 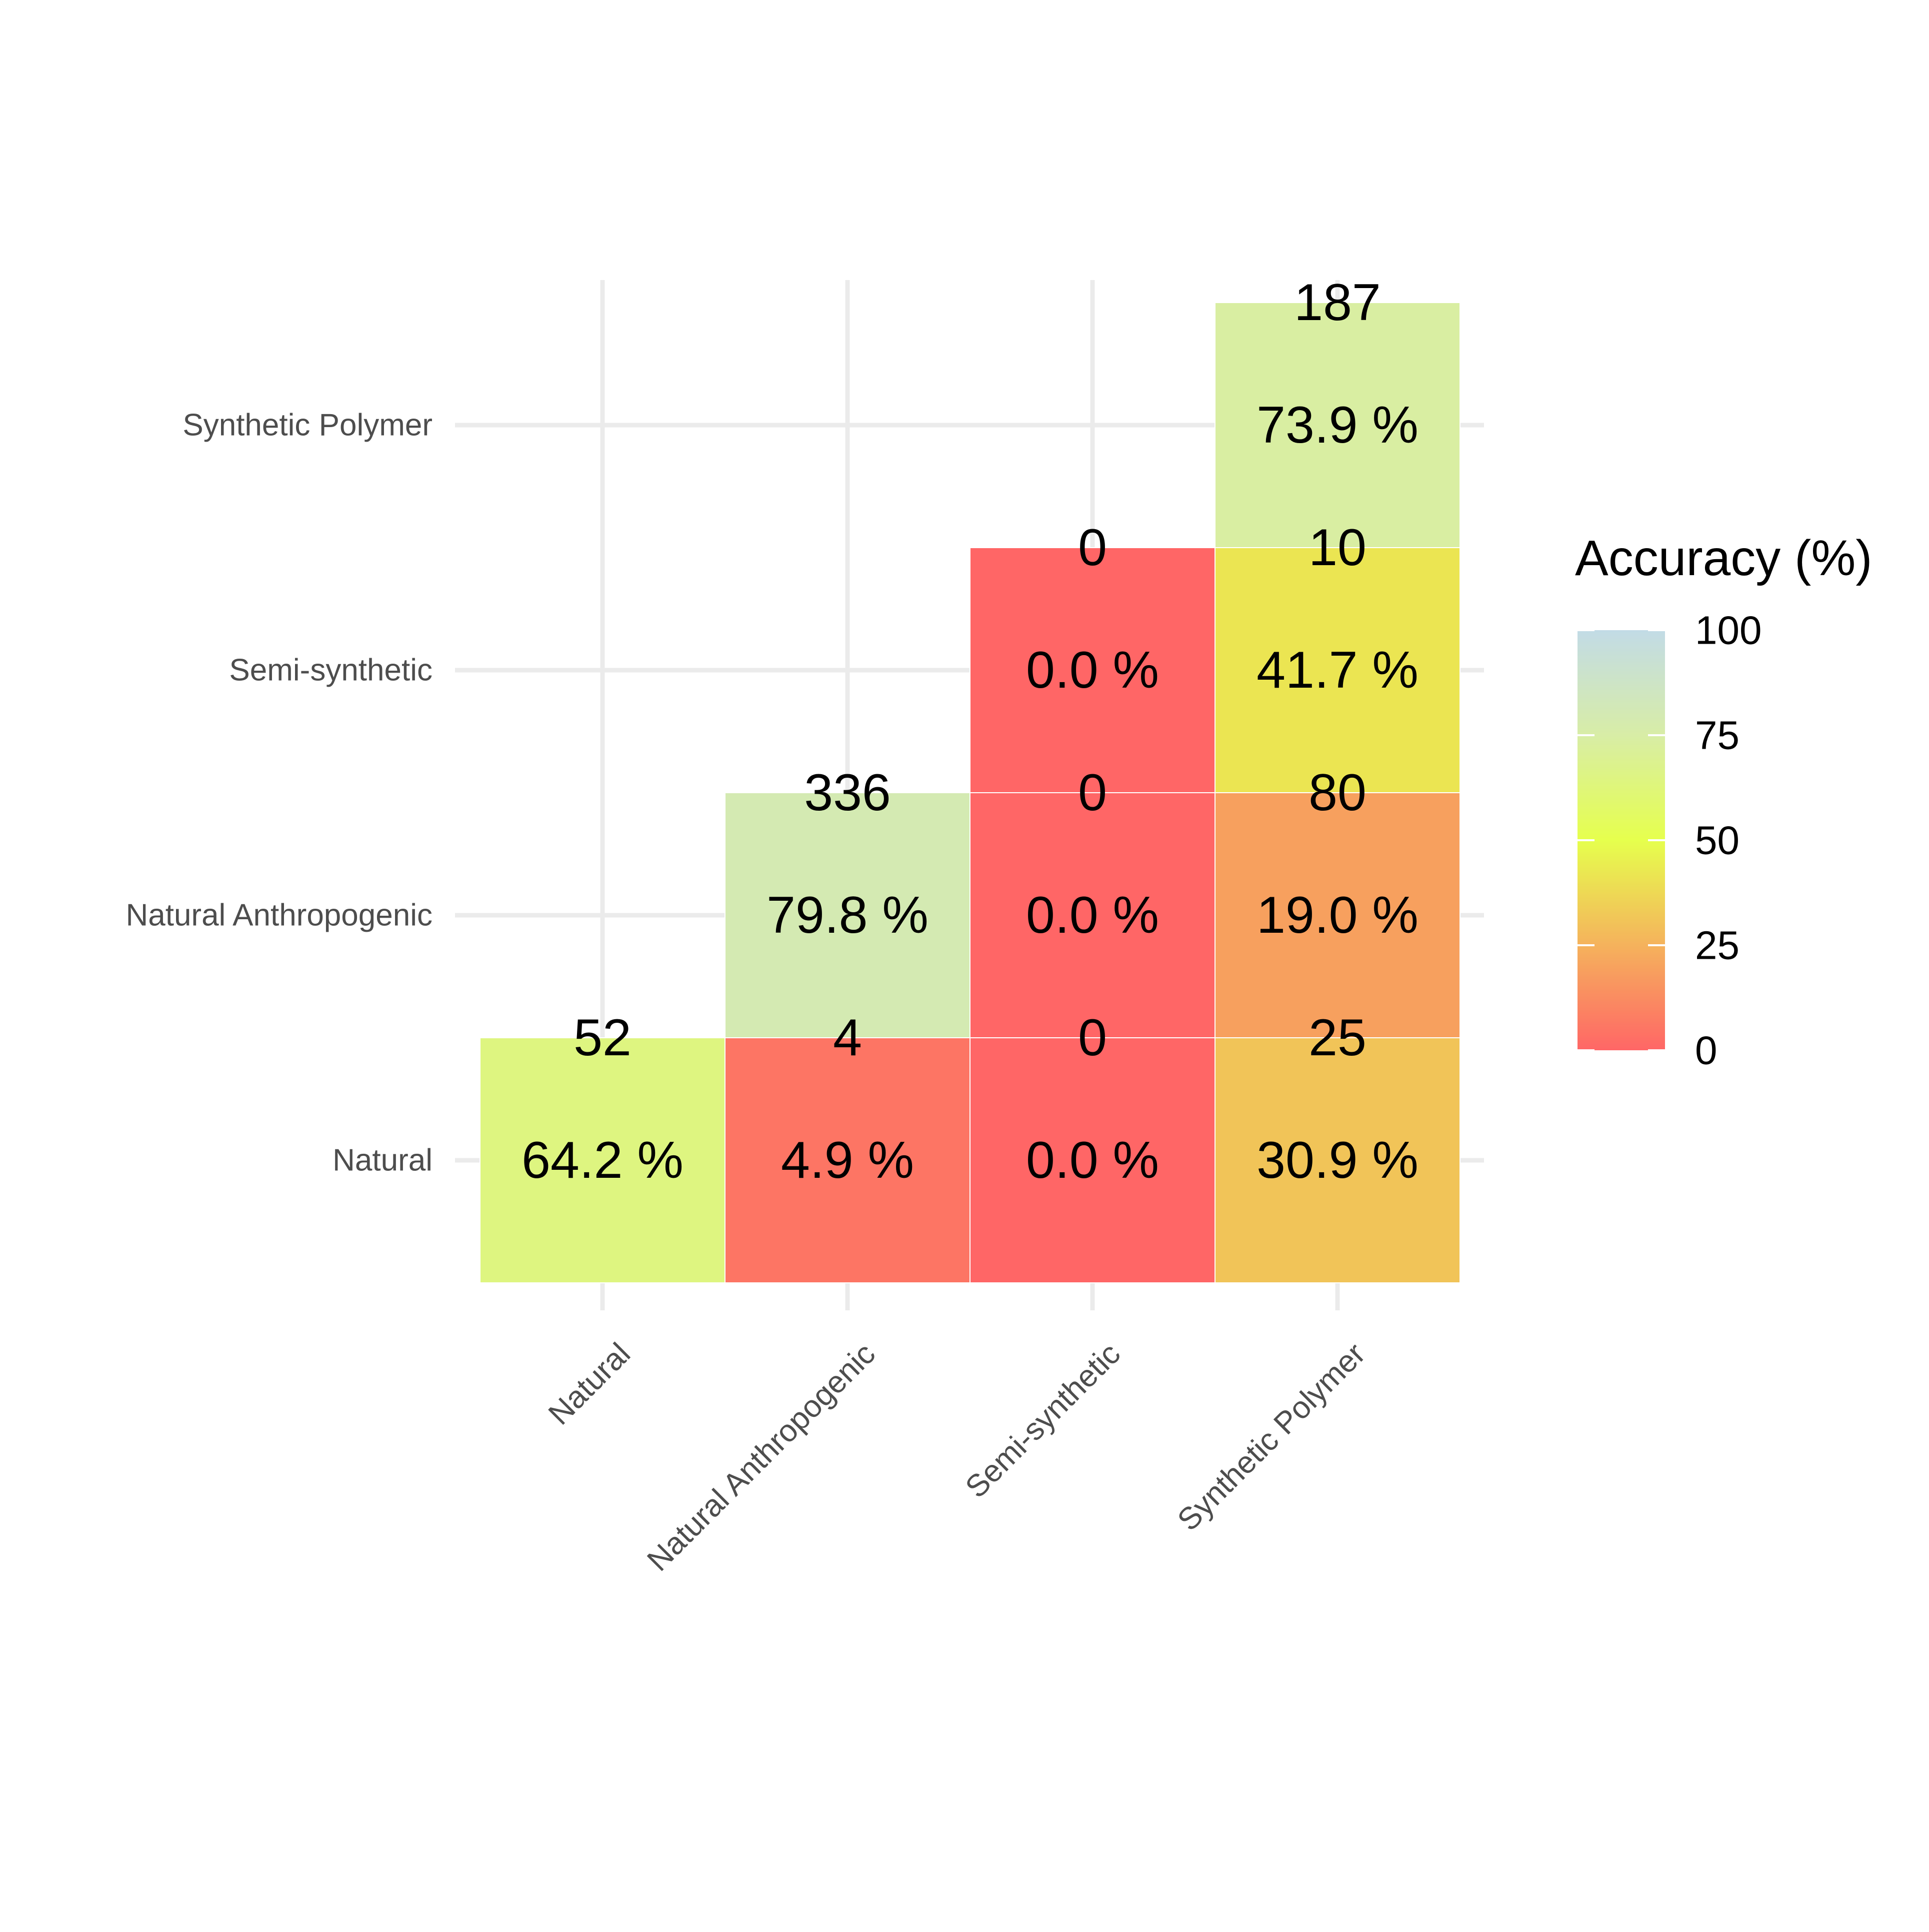 What do you see at coordinates (1337, 303) in the screenshot?
I see `cell-count-synthetic-polymer-vs-synthetic-polymer: 187` at bounding box center [1337, 303].